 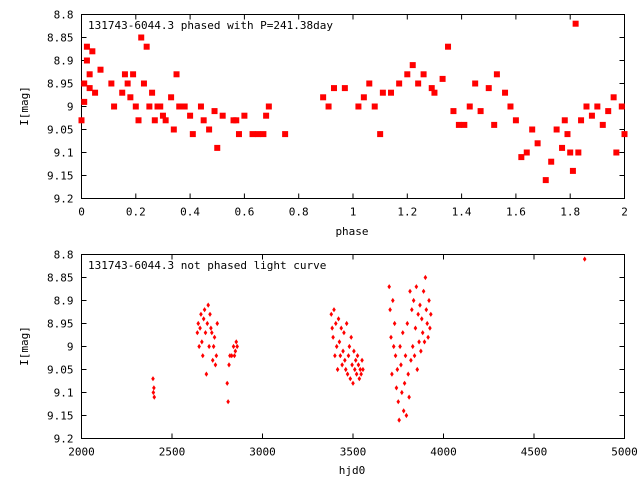 I want to click on phased-x-tick-label: 1.8, so click(x=570, y=212).